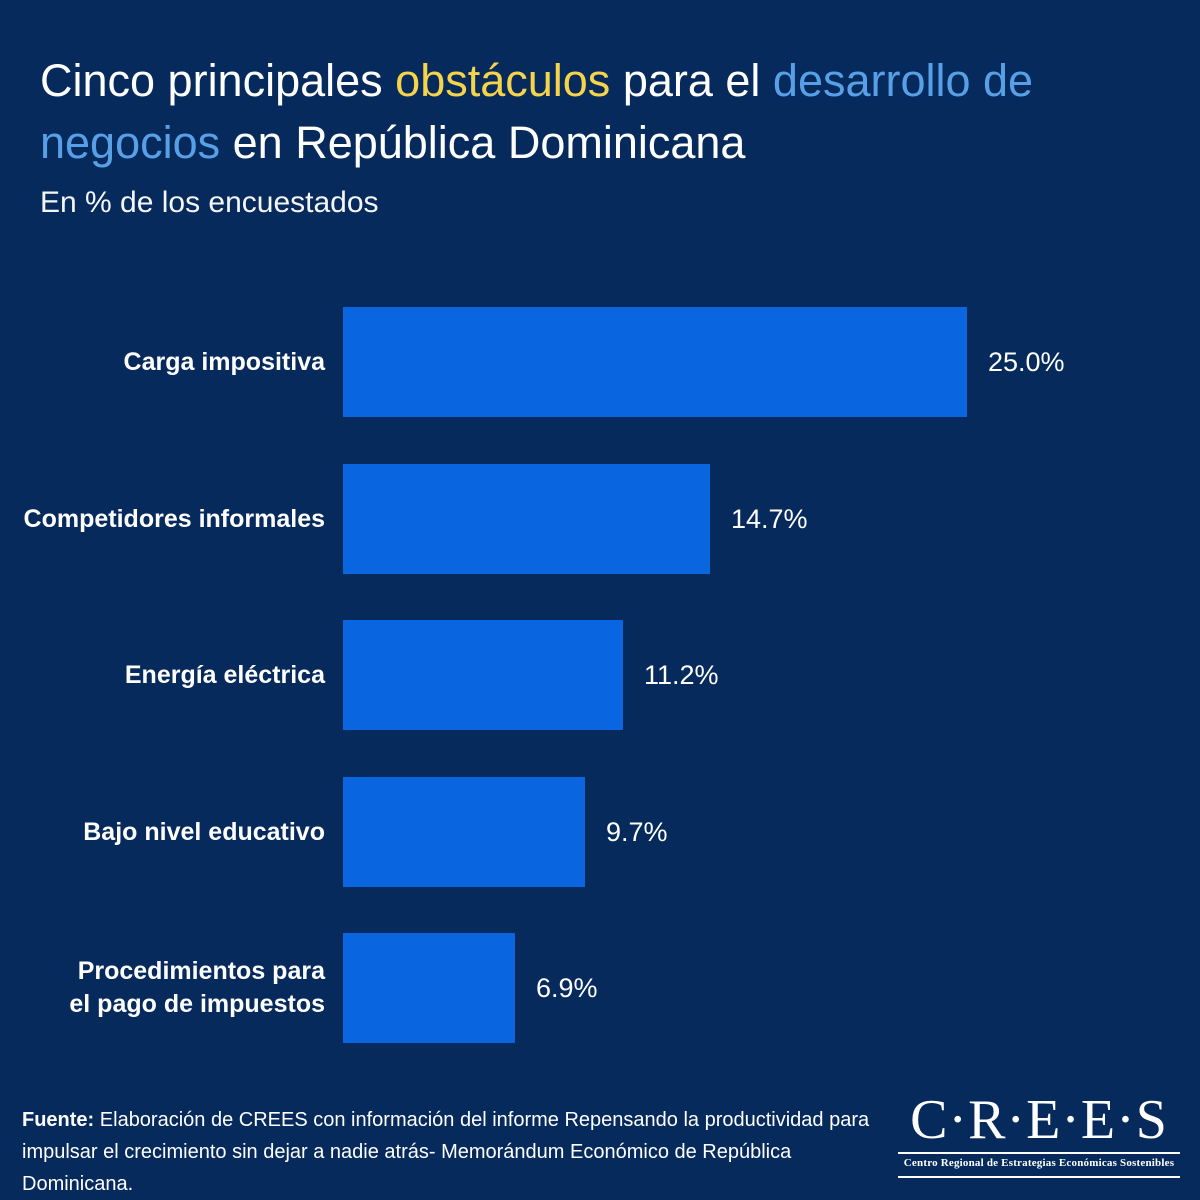  I want to click on bar-row: Competidores informales 14.7%, so click(600, 519).